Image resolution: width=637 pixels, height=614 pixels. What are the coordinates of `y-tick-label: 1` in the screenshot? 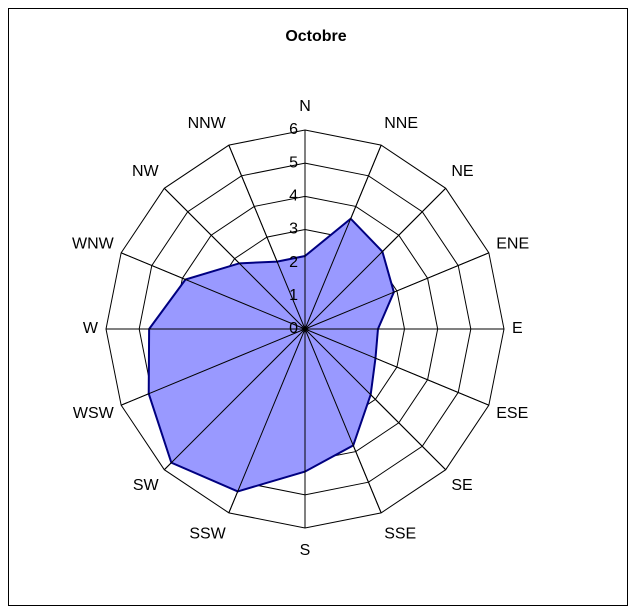 It's located at (293, 295).